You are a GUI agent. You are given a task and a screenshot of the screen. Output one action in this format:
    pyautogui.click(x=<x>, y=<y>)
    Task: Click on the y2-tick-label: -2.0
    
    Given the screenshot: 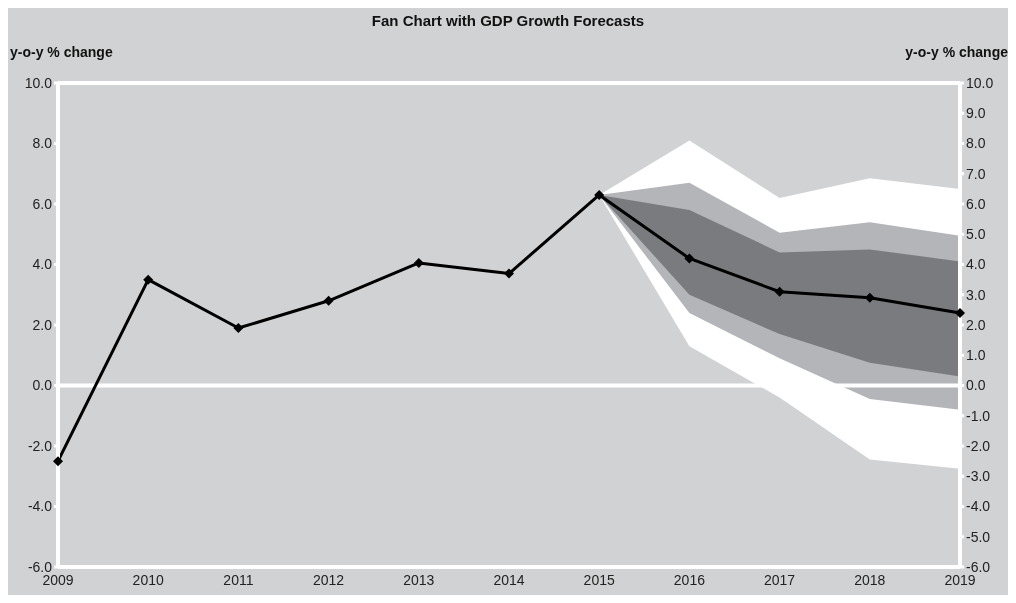 What is the action you would take?
    pyautogui.click(x=978, y=445)
    